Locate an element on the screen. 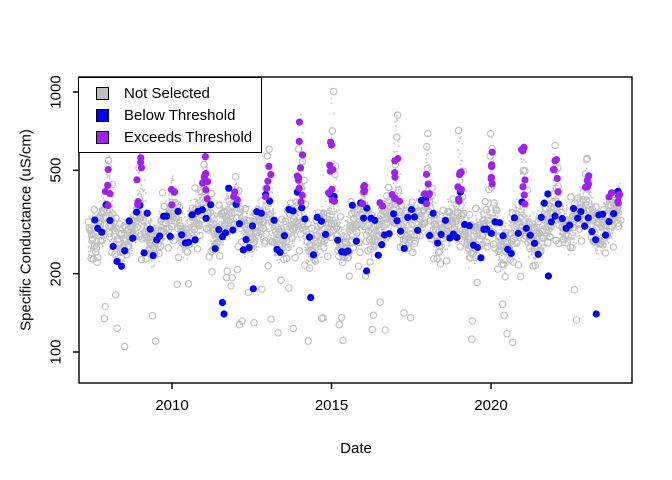  legend-item-label: Not Selected is located at coordinates (167, 93).